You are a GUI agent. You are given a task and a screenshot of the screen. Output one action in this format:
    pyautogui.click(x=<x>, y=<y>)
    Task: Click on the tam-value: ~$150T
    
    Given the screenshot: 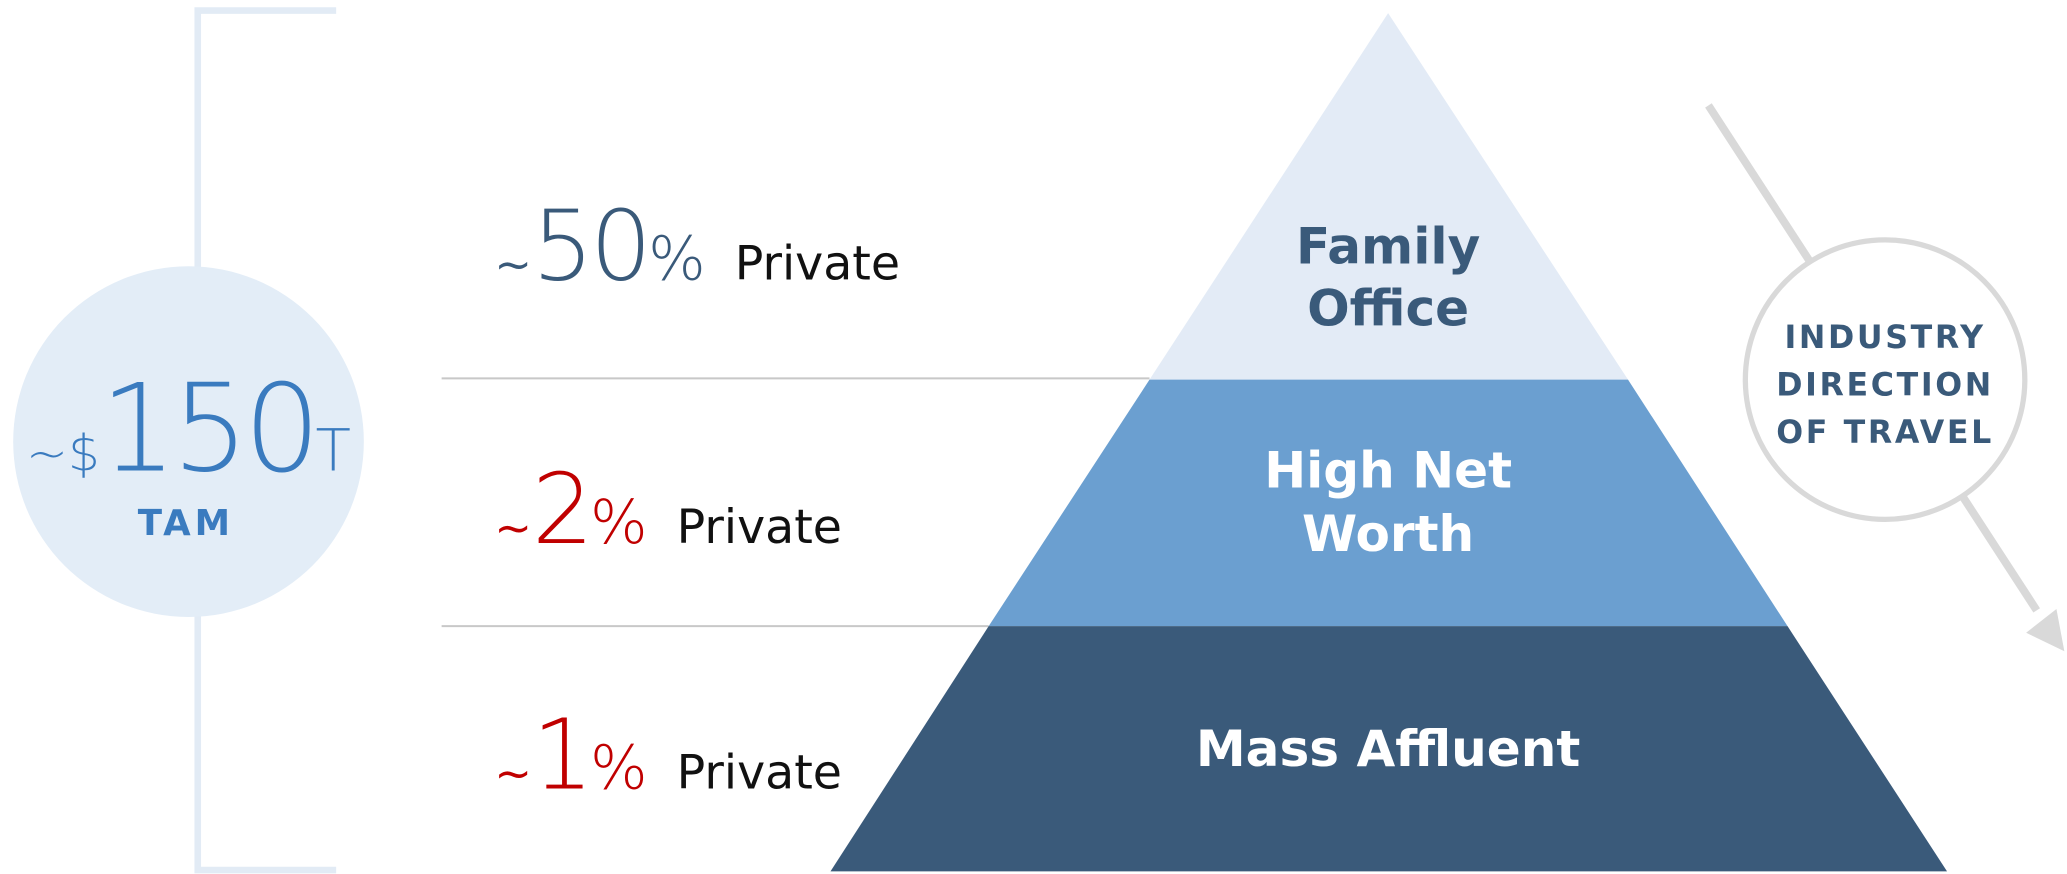 What is the action you would take?
    pyautogui.click(x=188, y=429)
    